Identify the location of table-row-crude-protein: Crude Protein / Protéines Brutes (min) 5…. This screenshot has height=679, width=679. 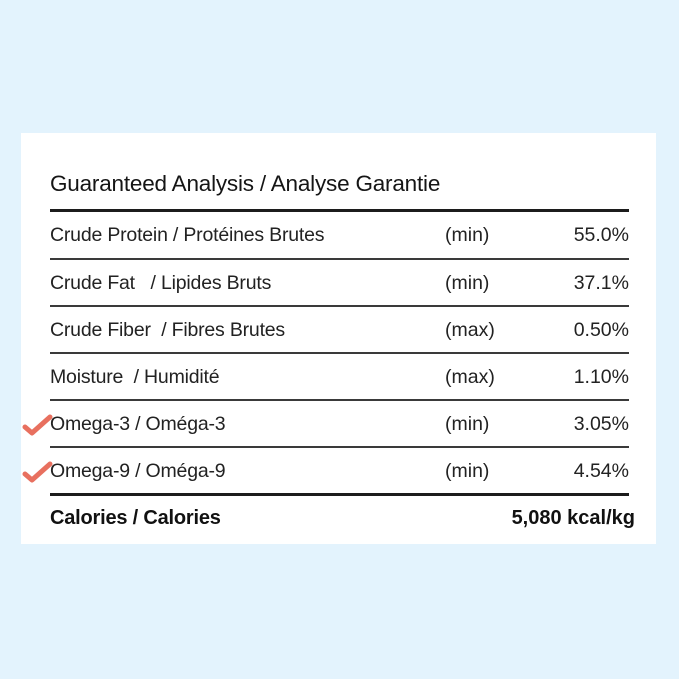
(339, 235).